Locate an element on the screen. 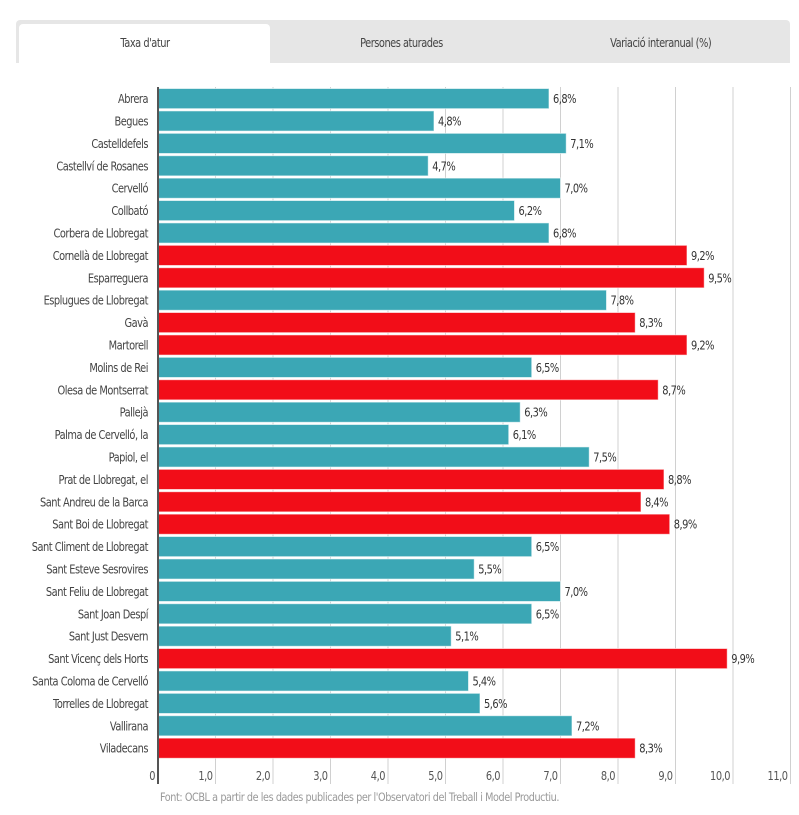  category-label: Viladecans is located at coordinates (124, 749).